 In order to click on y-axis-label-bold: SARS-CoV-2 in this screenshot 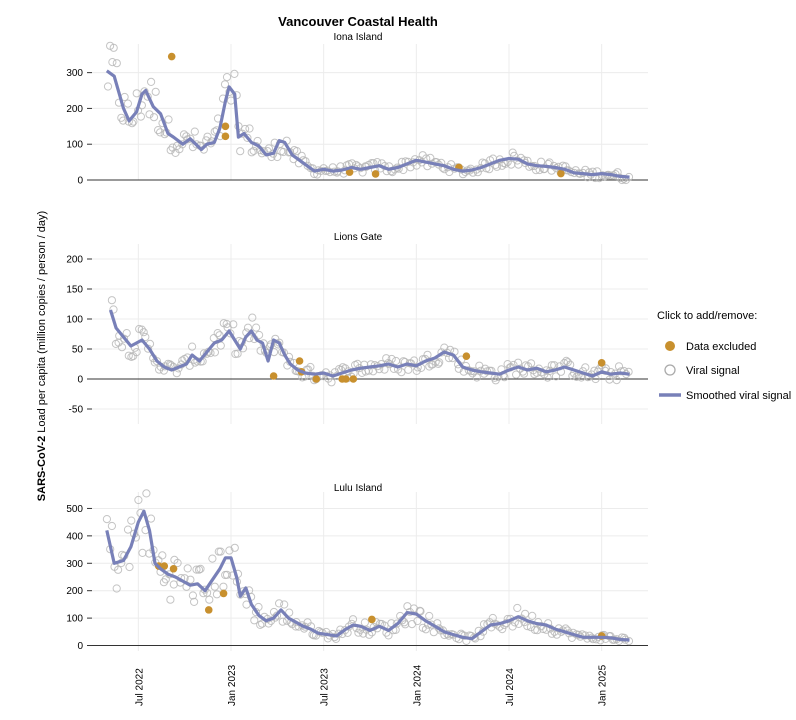, I will do `click(42, 468)`.